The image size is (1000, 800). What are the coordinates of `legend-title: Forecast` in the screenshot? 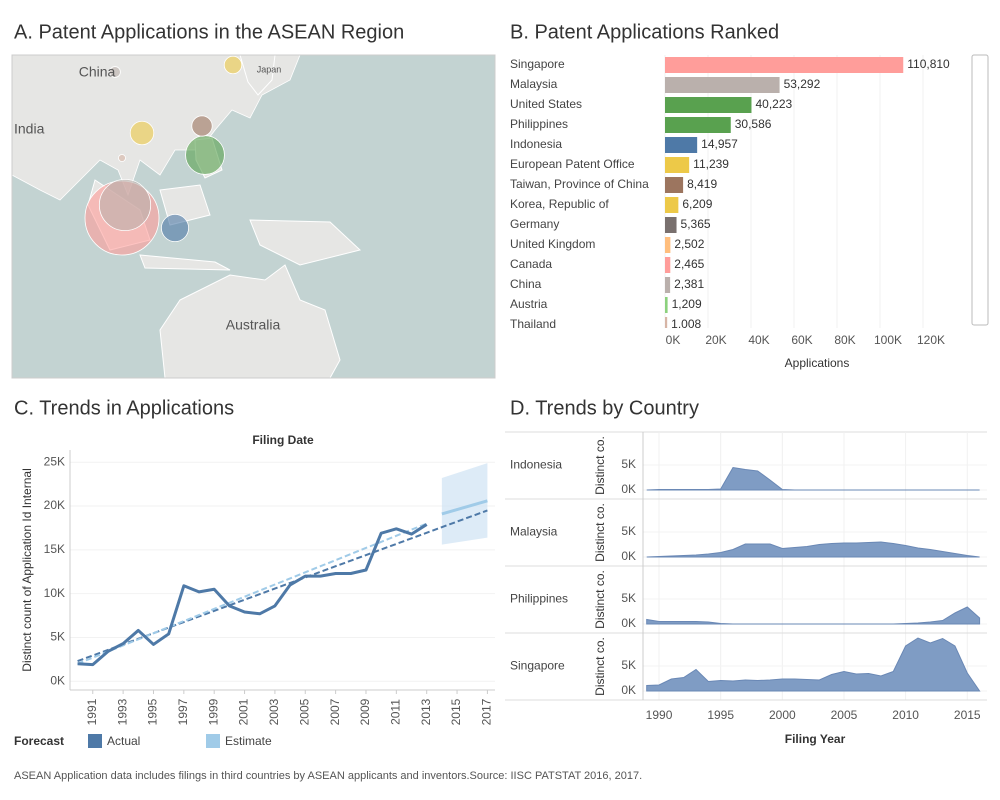 It's located at (39, 741).